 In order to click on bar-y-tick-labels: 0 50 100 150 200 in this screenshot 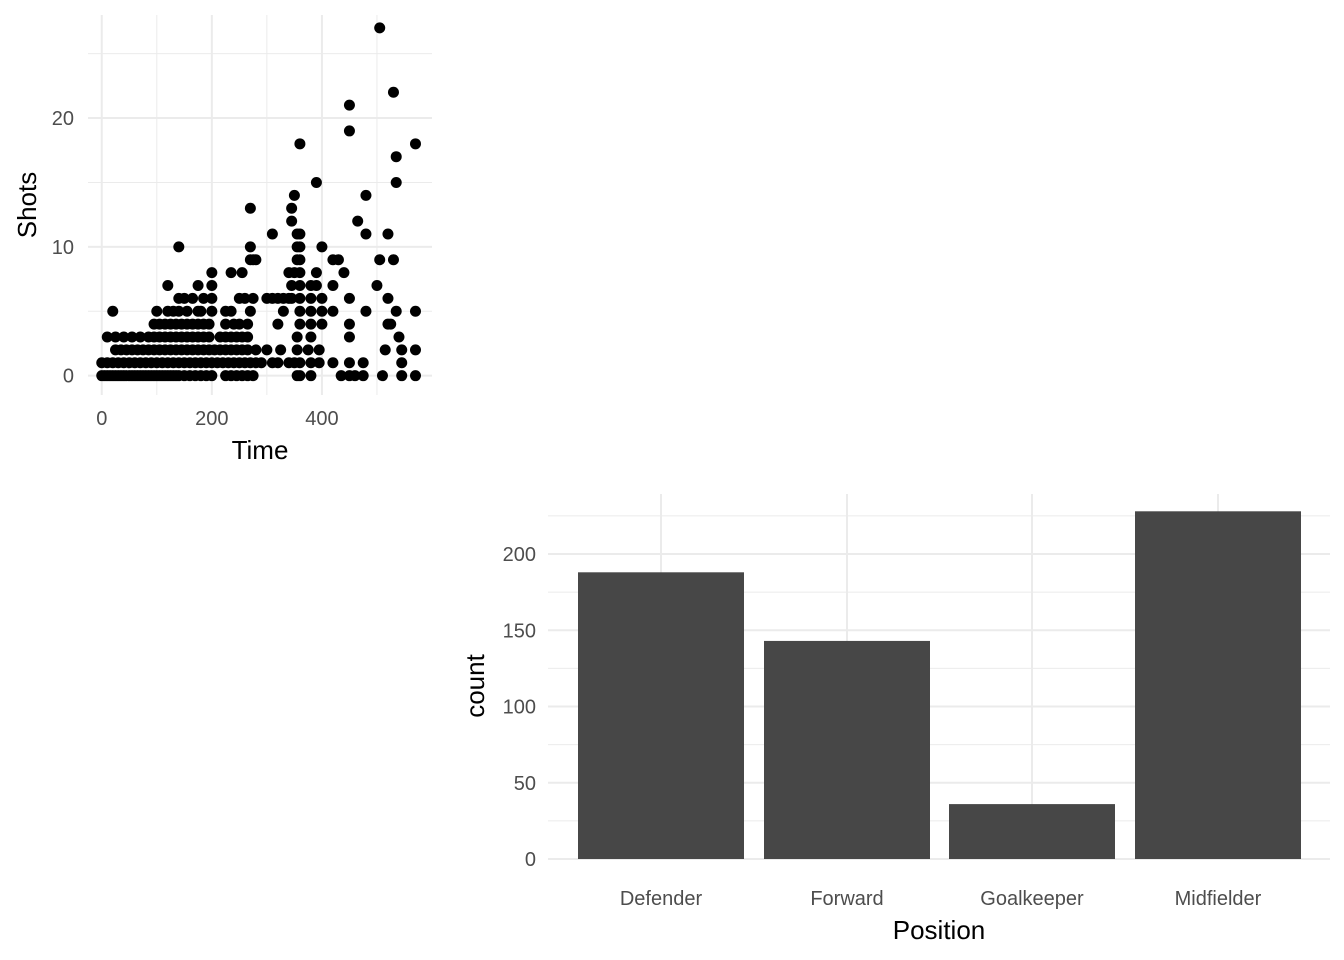, I will do `click(519, 707)`.